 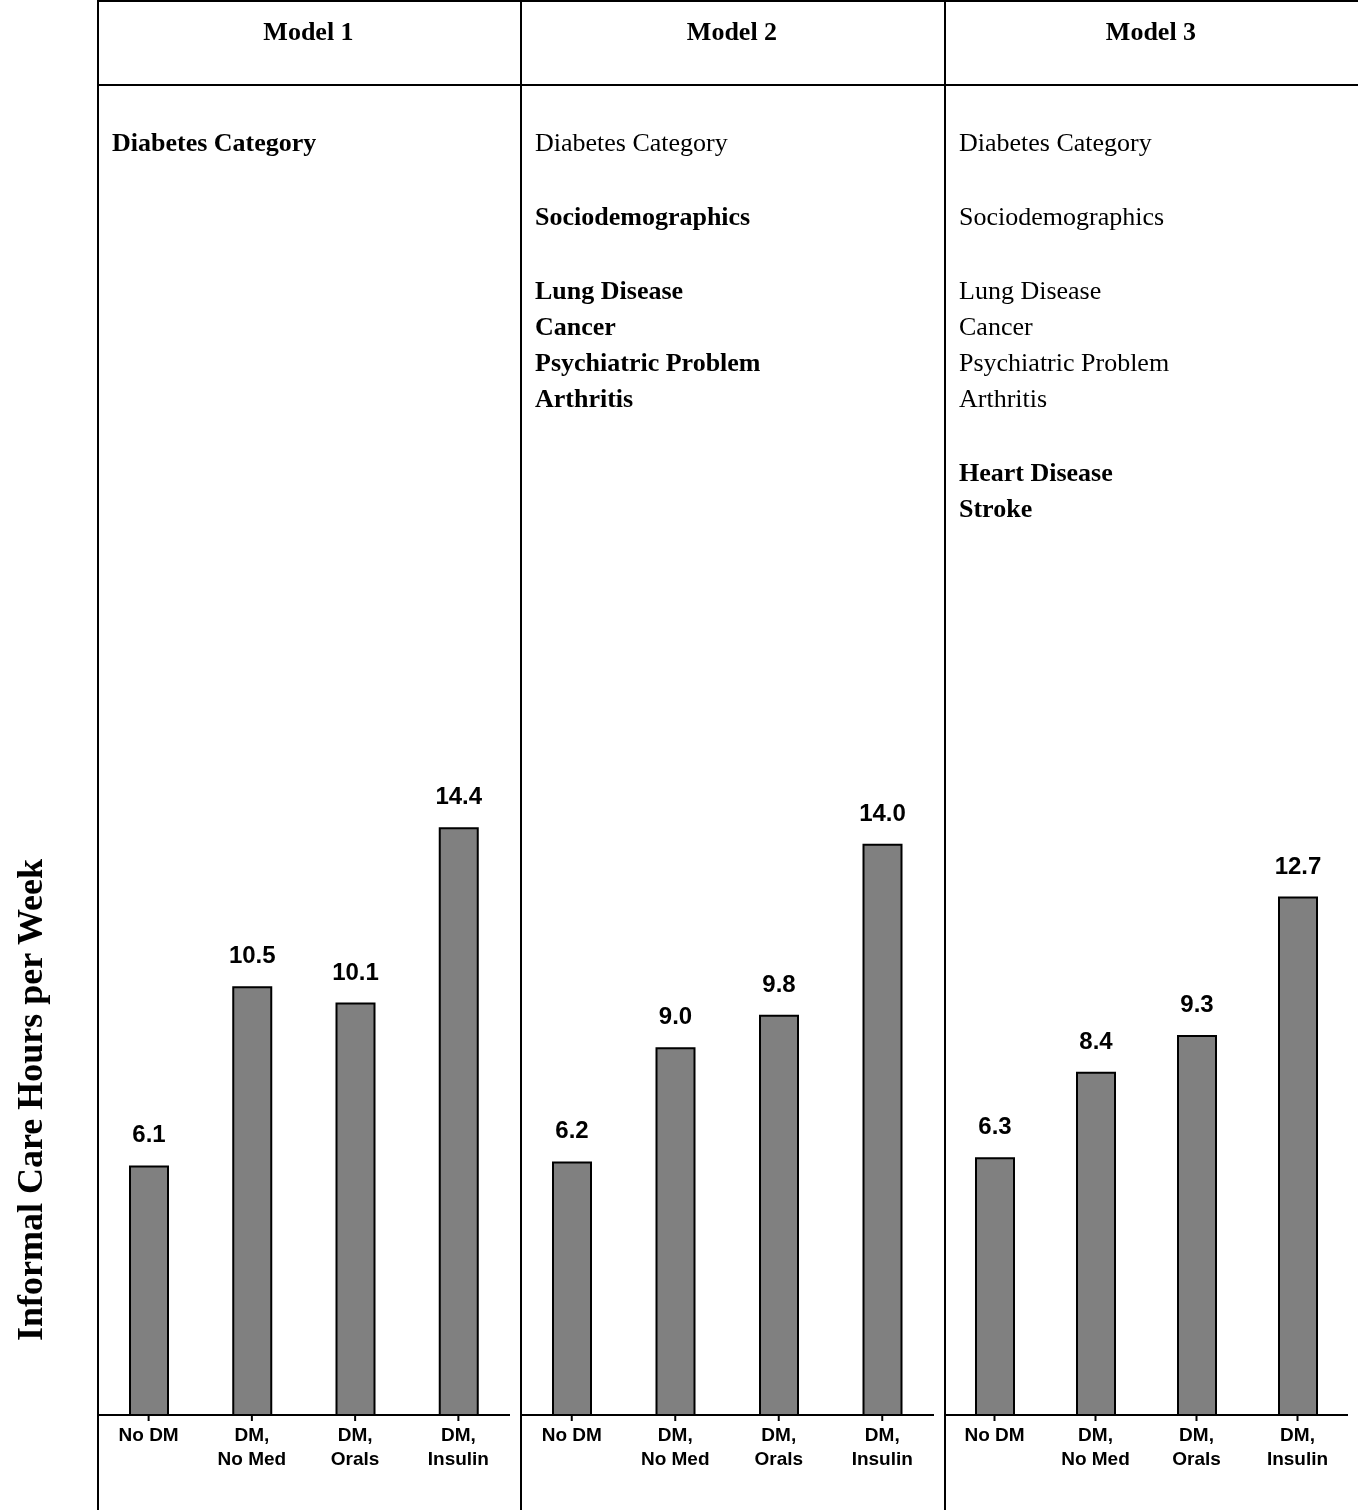 What do you see at coordinates (675, 1016) in the screenshot?
I see `data-label: 9.0` at bounding box center [675, 1016].